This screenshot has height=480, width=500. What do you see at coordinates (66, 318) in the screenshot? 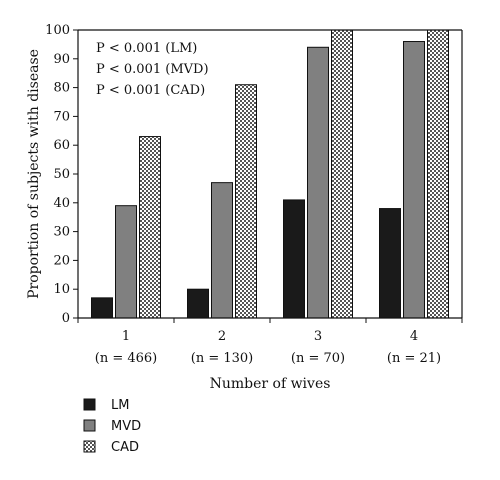
I see `y-tick-label: 0` at bounding box center [66, 318].